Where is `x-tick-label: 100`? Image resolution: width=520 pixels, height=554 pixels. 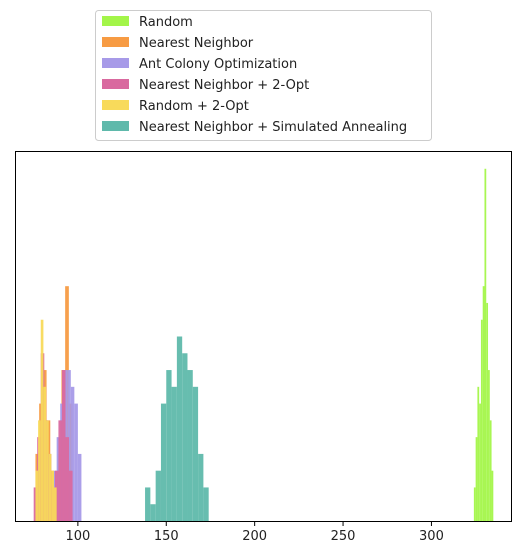
x-tick-label: 100 is located at coordinates (77, 536).